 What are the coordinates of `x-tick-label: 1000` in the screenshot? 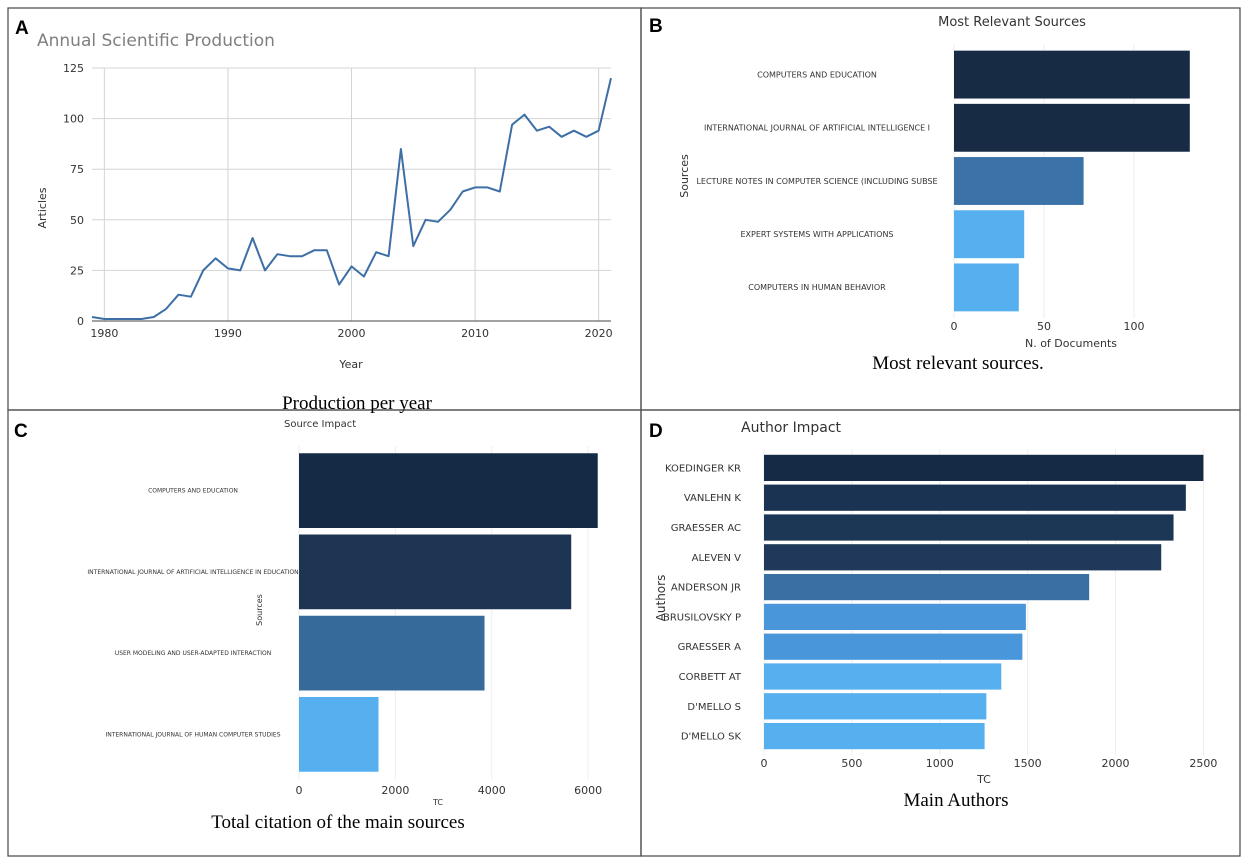 It's located at (940, 763).